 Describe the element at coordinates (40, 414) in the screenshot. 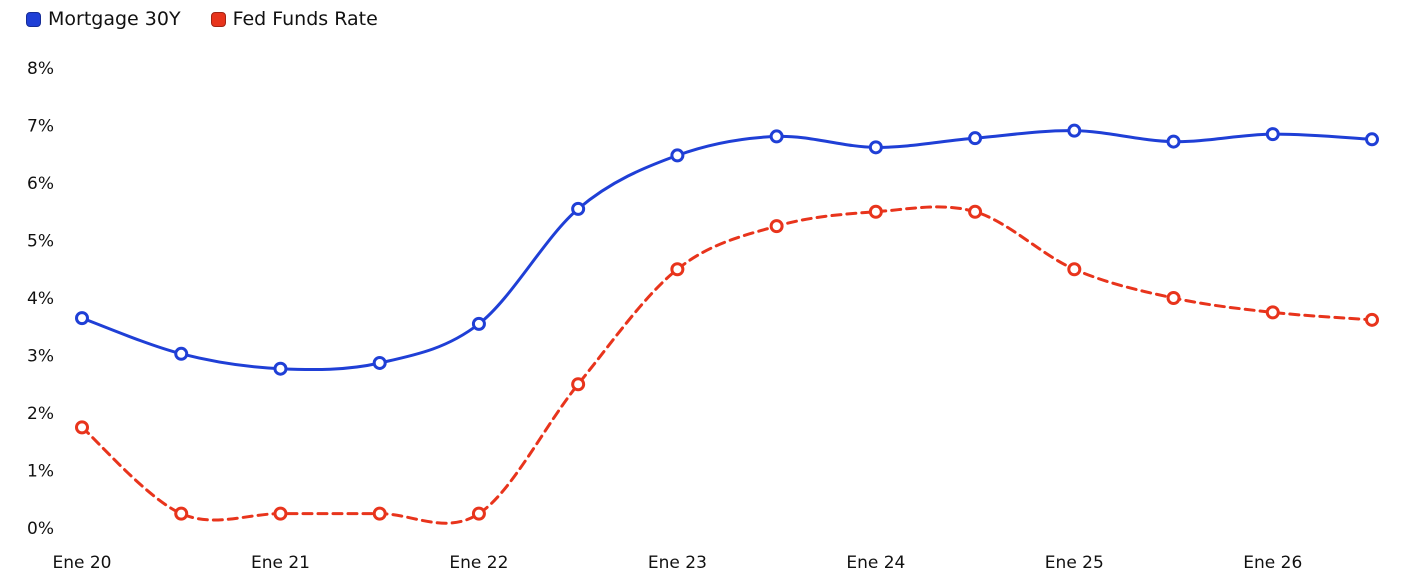

I see `y-tick-label: 2%` at that location.